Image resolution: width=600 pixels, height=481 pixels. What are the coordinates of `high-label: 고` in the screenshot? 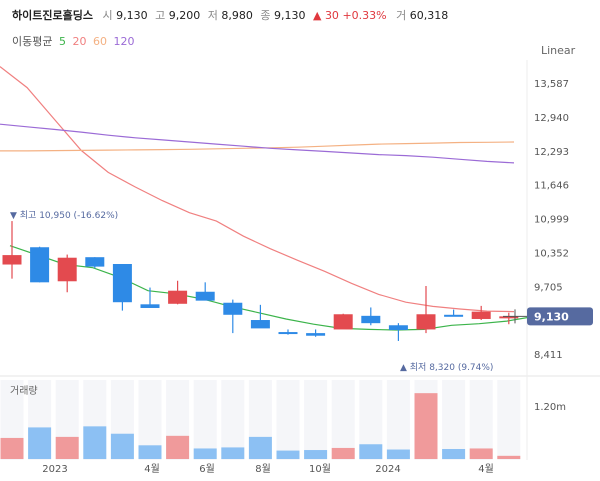 It's located at (160, 15).